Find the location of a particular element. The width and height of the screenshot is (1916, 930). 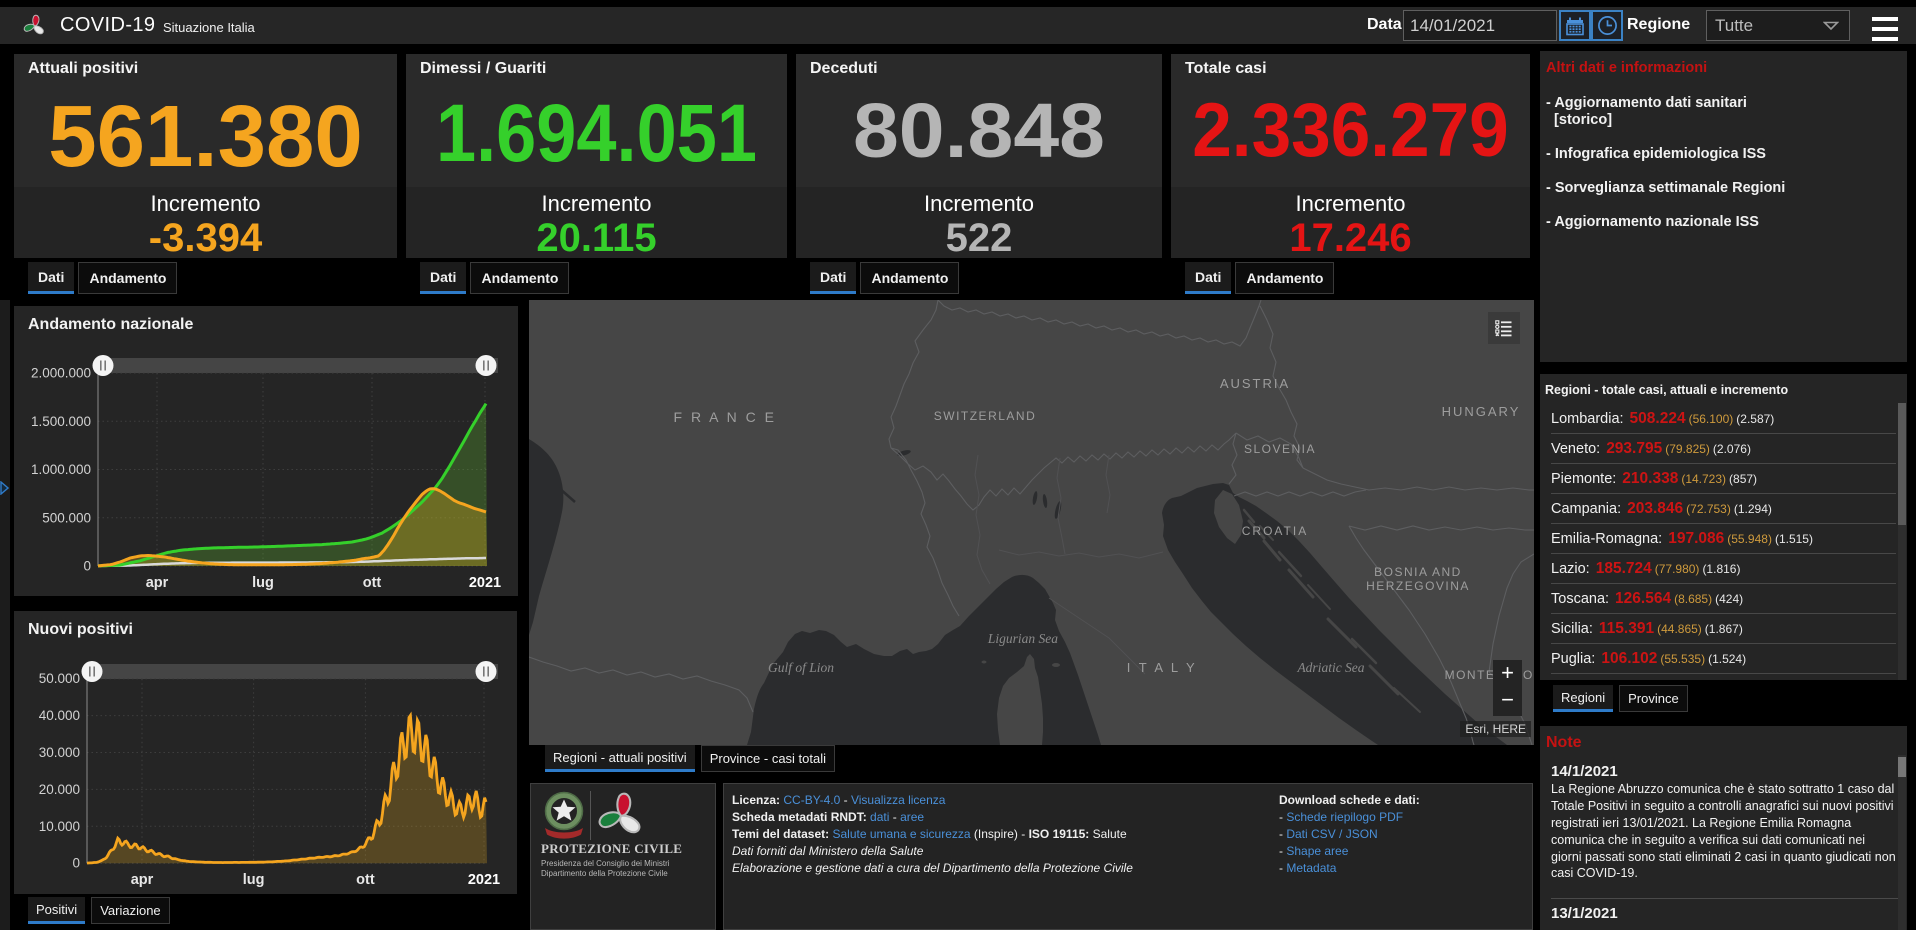

svg-text: Adriatic Sea is located at coordinates (1330, 667).